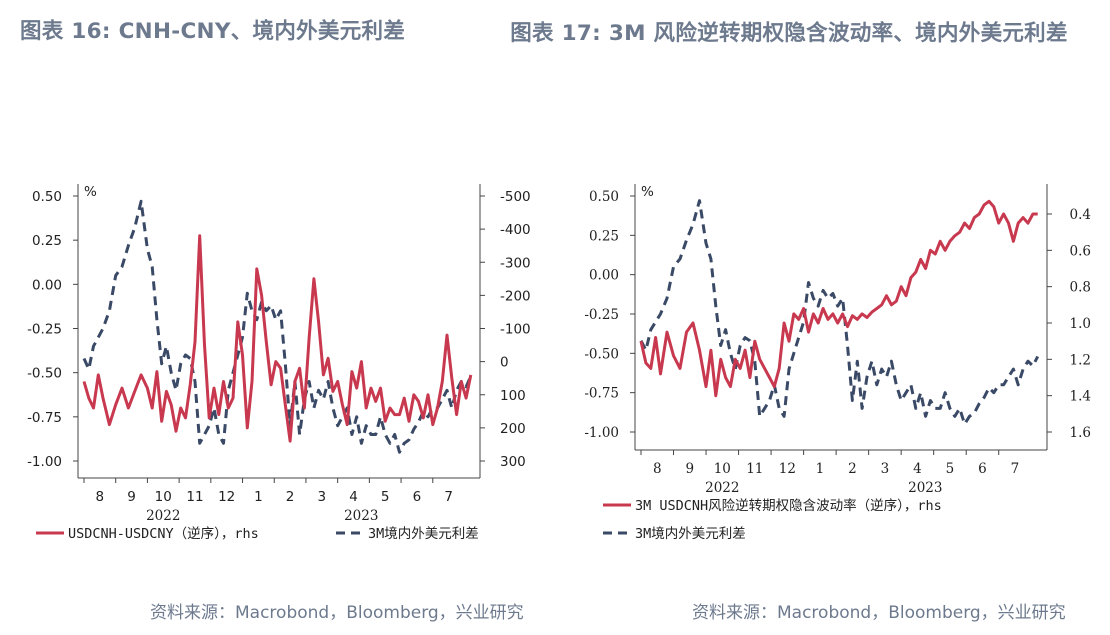  I want to click on c17-month-label: 7, so click(1015, 469).